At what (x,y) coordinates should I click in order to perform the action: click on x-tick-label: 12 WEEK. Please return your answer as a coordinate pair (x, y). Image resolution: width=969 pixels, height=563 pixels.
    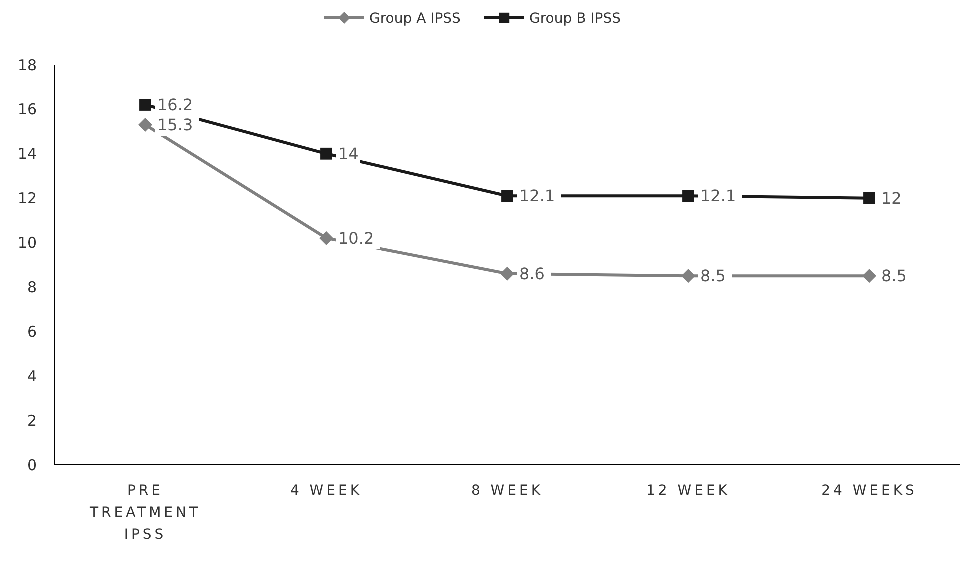
    Looking at the image, I should click on (688, 491).